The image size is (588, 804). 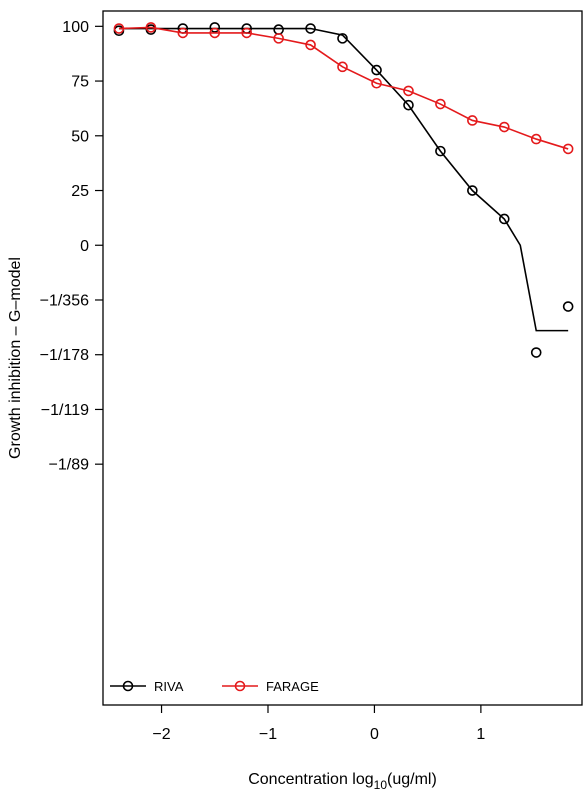 What do you see at coordinates (214, 686) in the screenshot?
I see `legend: RIVA FARAGE` at bounding box center [214, 686].